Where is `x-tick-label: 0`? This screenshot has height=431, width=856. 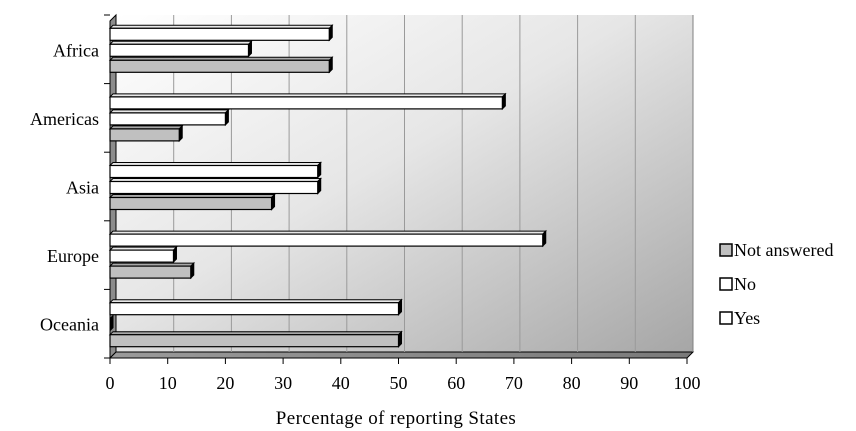 x-tick-label: 0 is located at coordinates (110, 383).